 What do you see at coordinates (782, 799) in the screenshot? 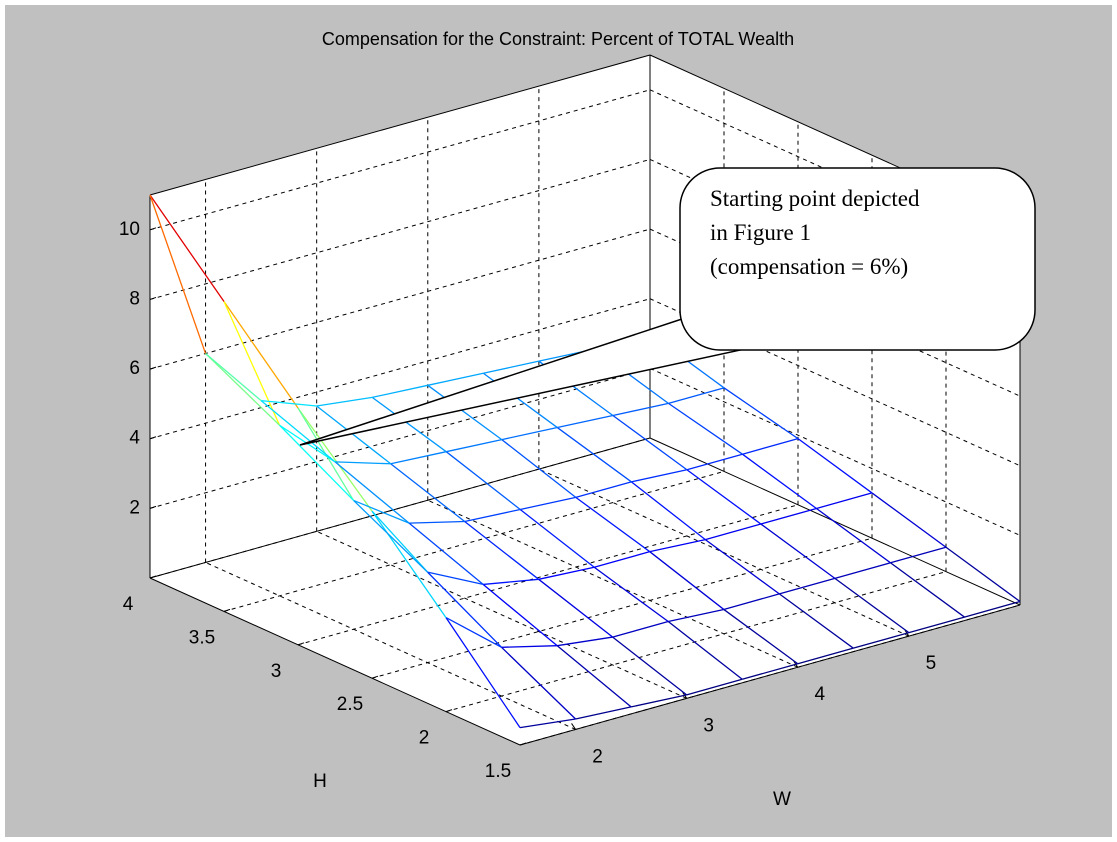
I see `x-axis-label: W` at bounding box center [782, 799].